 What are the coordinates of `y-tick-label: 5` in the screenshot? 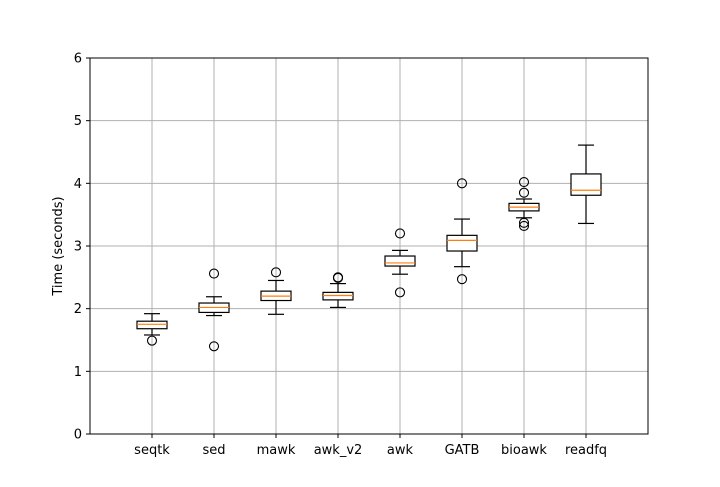 It's located at (78, 121).